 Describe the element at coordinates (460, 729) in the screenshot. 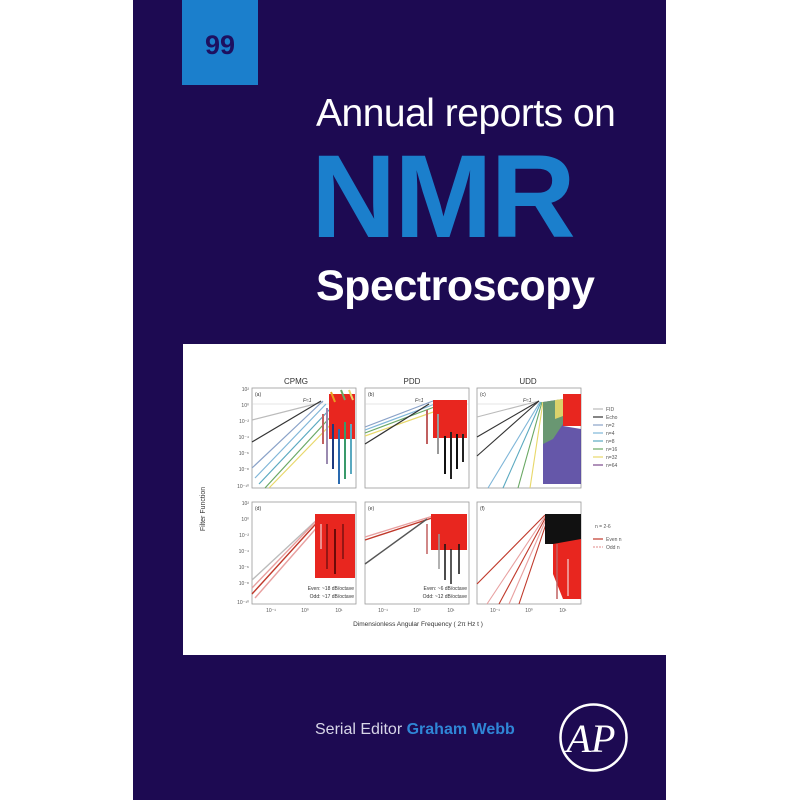

I see `serial-editor-name: Graham Webb` at that location.